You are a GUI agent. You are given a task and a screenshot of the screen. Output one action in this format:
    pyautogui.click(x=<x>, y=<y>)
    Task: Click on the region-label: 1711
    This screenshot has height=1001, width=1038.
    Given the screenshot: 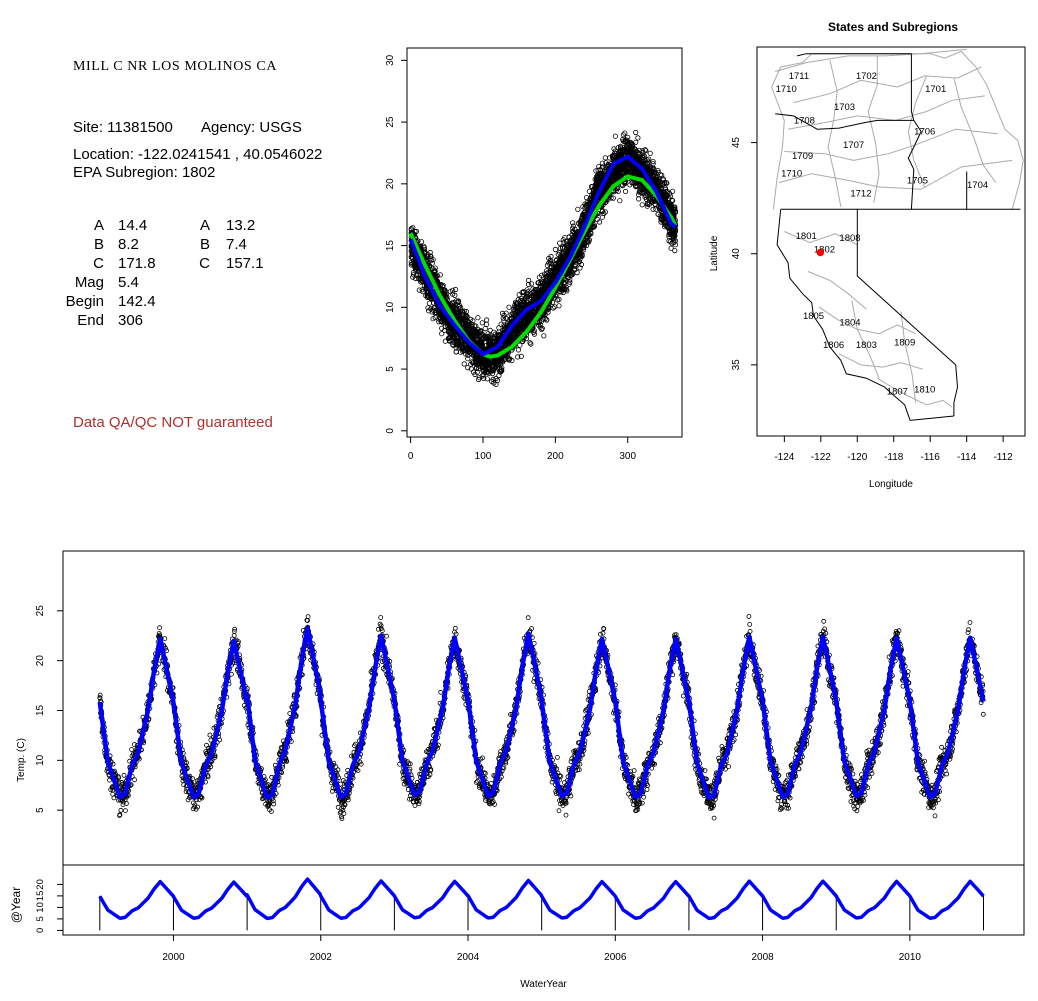 What is the action you would take?
    pyautogui.click(x=799, y=76)
    